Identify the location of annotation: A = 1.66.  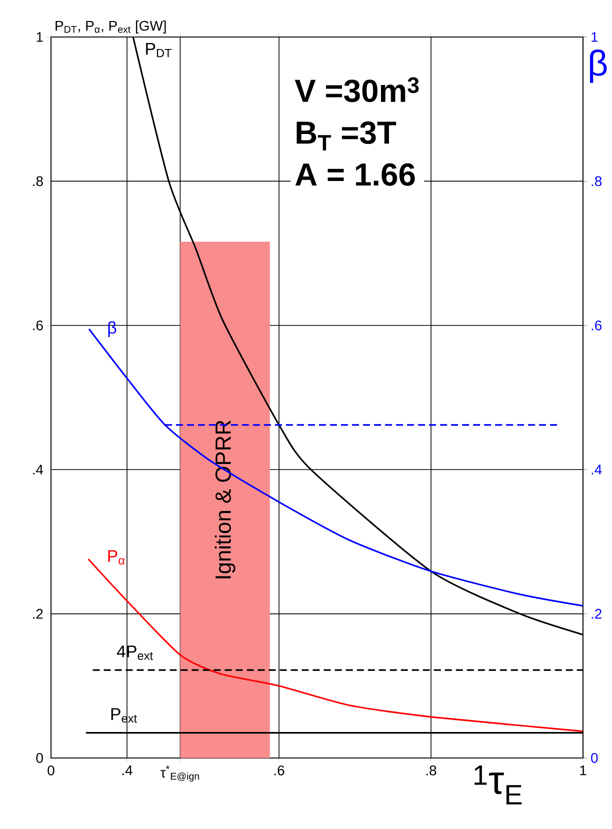
(355, 174).